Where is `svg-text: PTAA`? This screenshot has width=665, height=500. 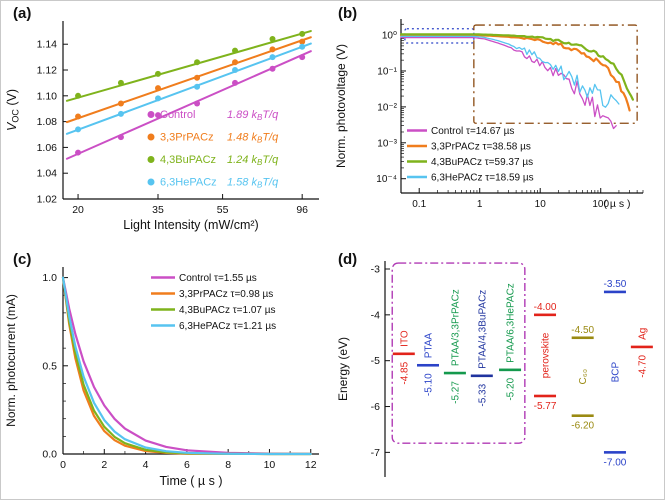 svg-text: PTAA is located at coordinates (429, 346).